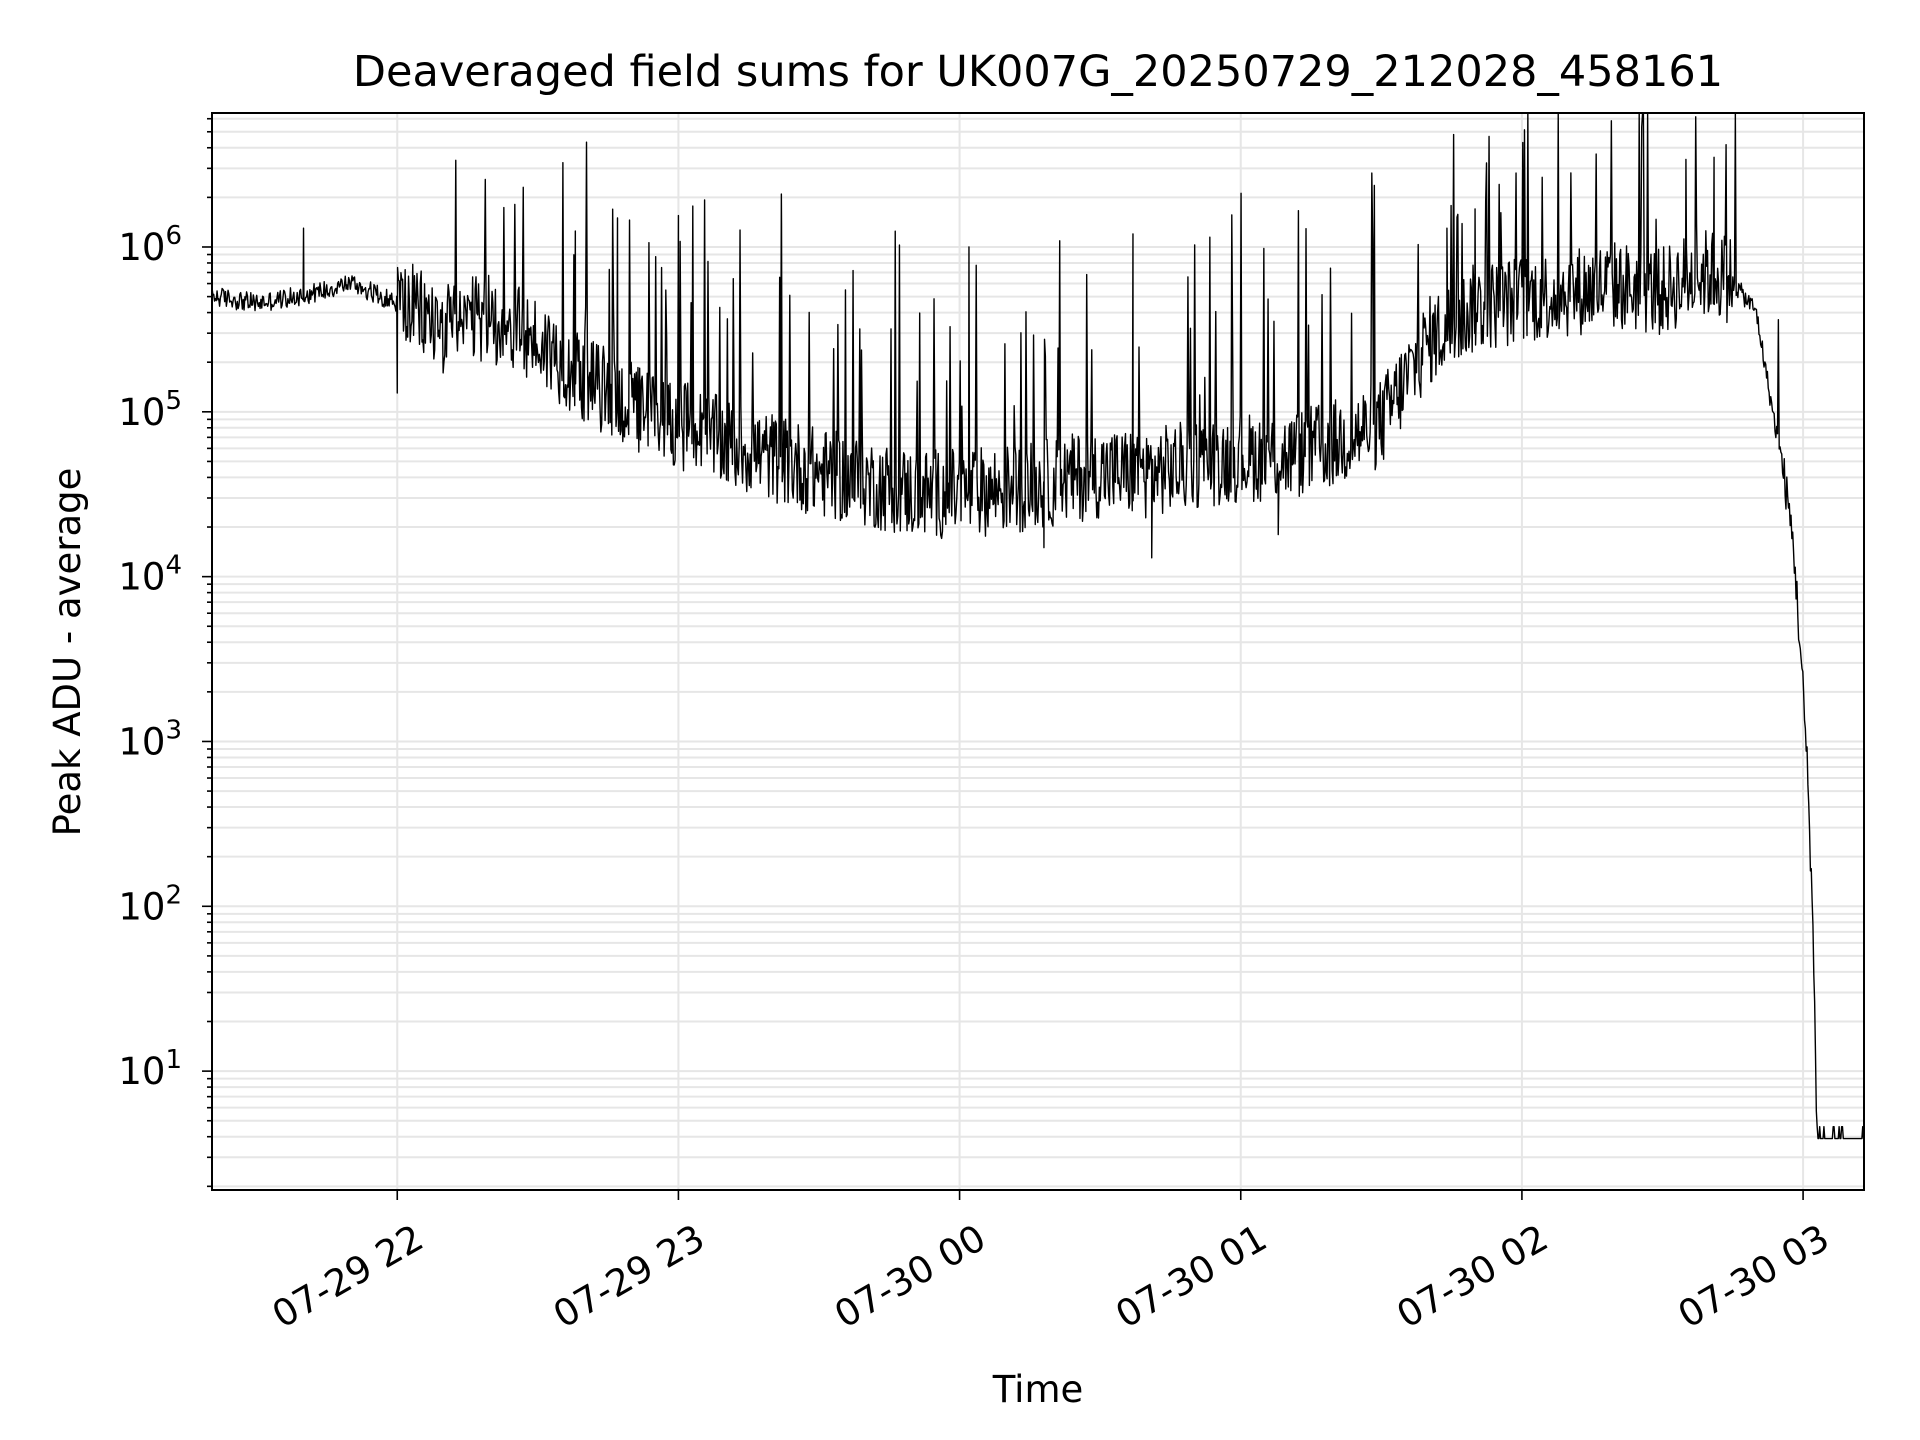 Image resolution: width=1920 pixels, height=1440 pixels. Describe the element at coordinates (173, 401) in the screenshot. I see `y-tick-exponent: 5` at that location.